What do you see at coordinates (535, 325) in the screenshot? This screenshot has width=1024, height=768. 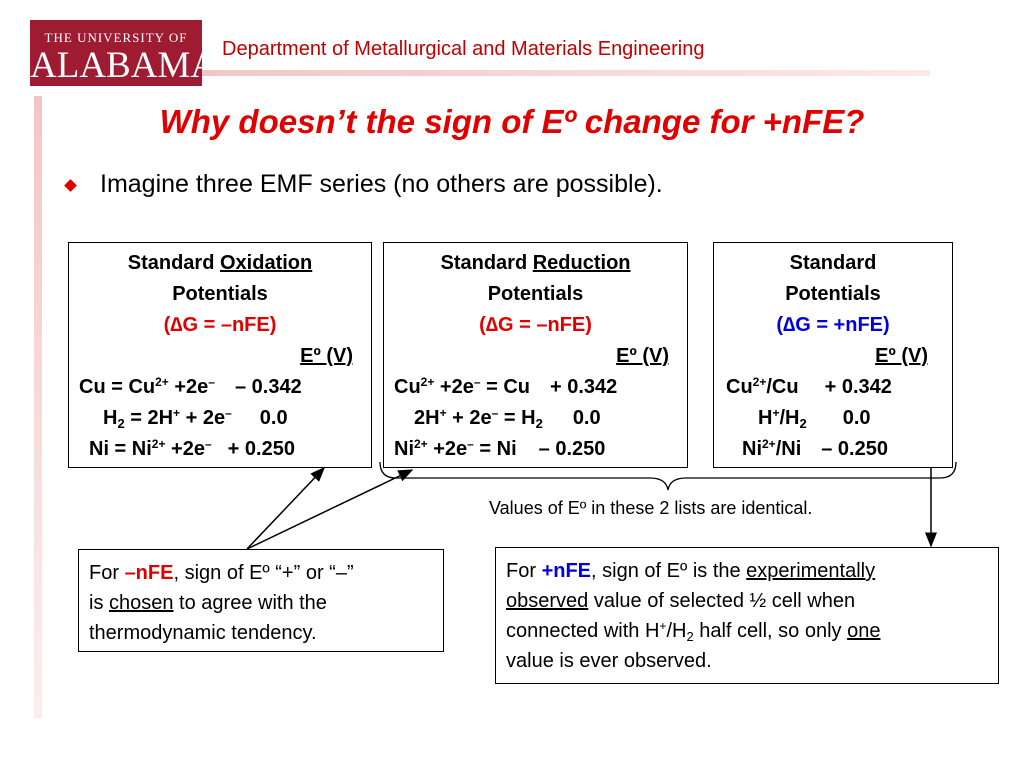 I see `reduction-equation: (∆G = –nFE)` at bounding box center [535, 325].